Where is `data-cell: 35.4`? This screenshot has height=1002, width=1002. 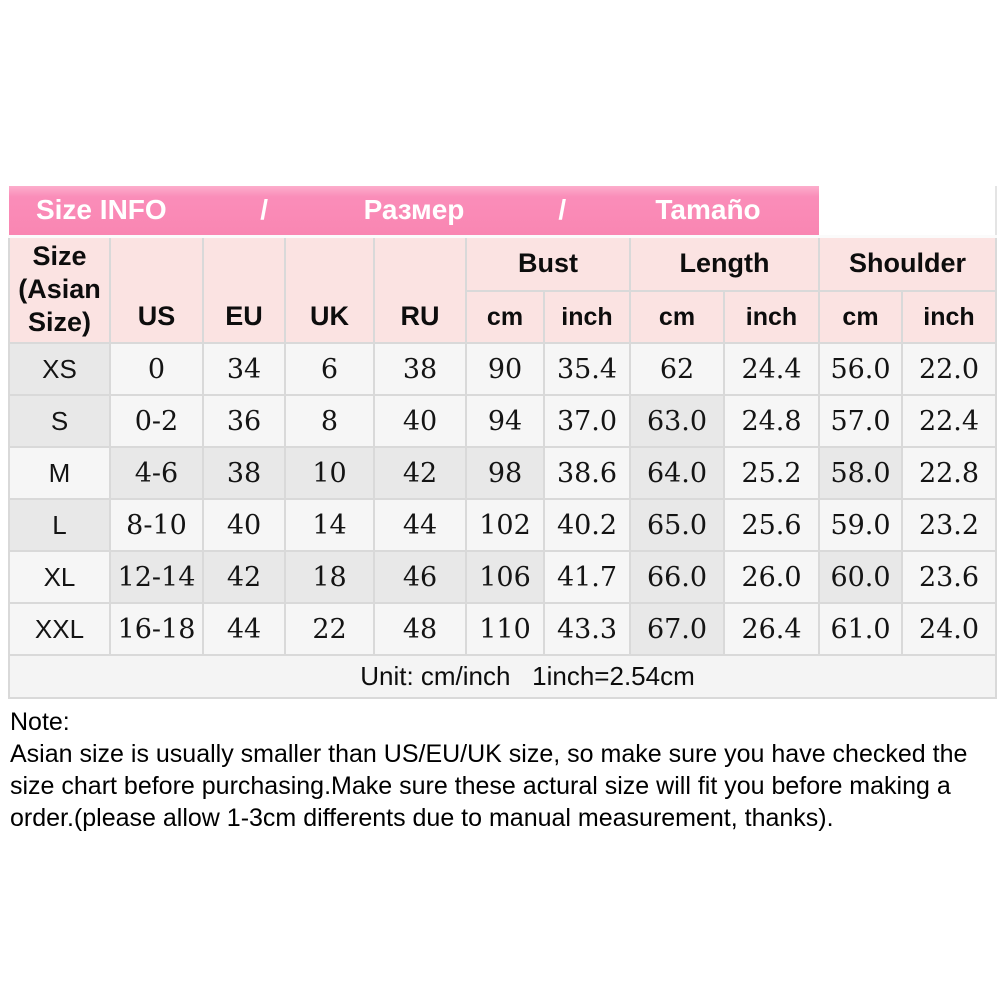 data-cell: 35.4 is located at coordinates (587, 369).